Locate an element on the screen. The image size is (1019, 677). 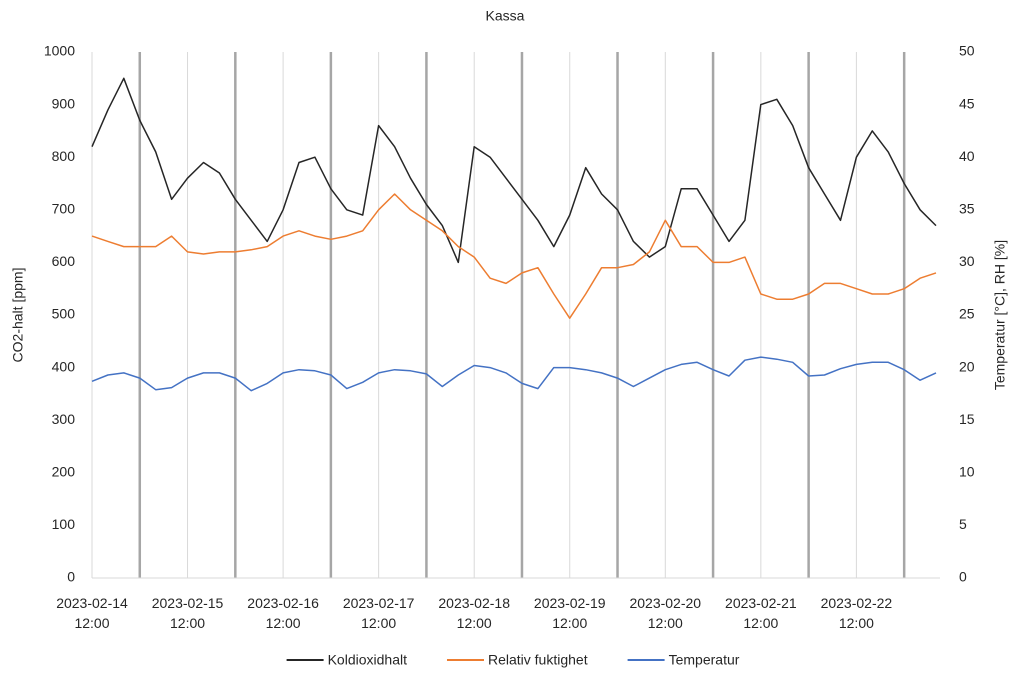
y2-axis-title: Temperatur [°C], RH [%] is located at coordinates (1000, 315).